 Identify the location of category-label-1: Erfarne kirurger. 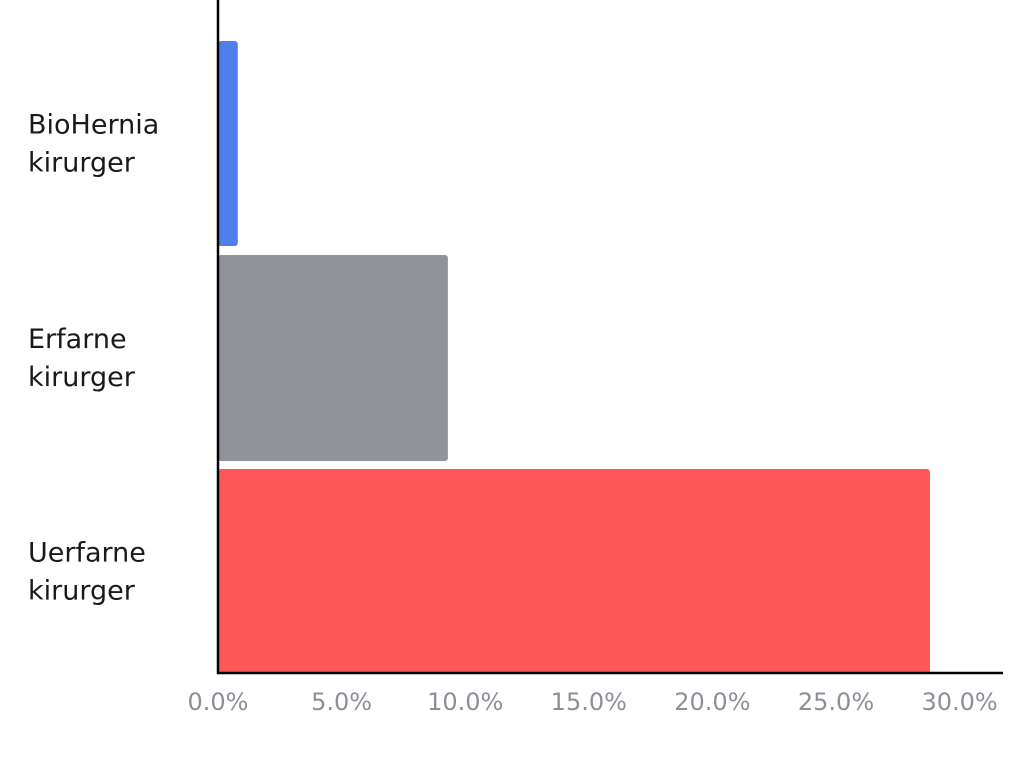
(82, 358).